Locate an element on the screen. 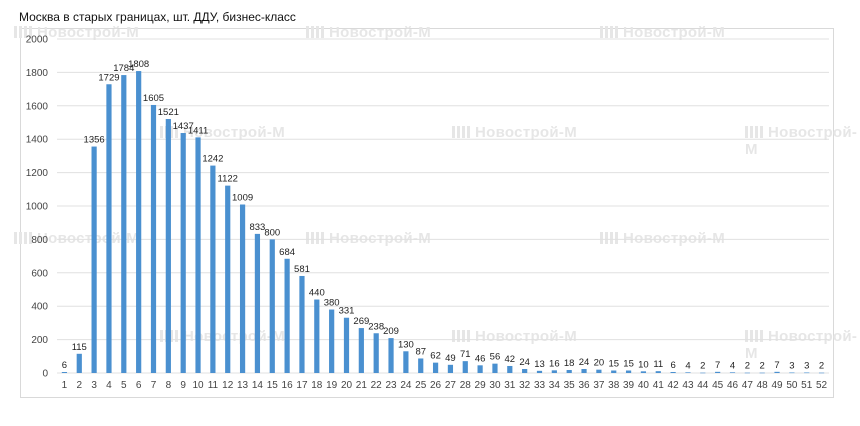 Image resolution: width=860 pixels, height=426 pixels. x-tick-label: 28 is located at coordinates (466, 385).